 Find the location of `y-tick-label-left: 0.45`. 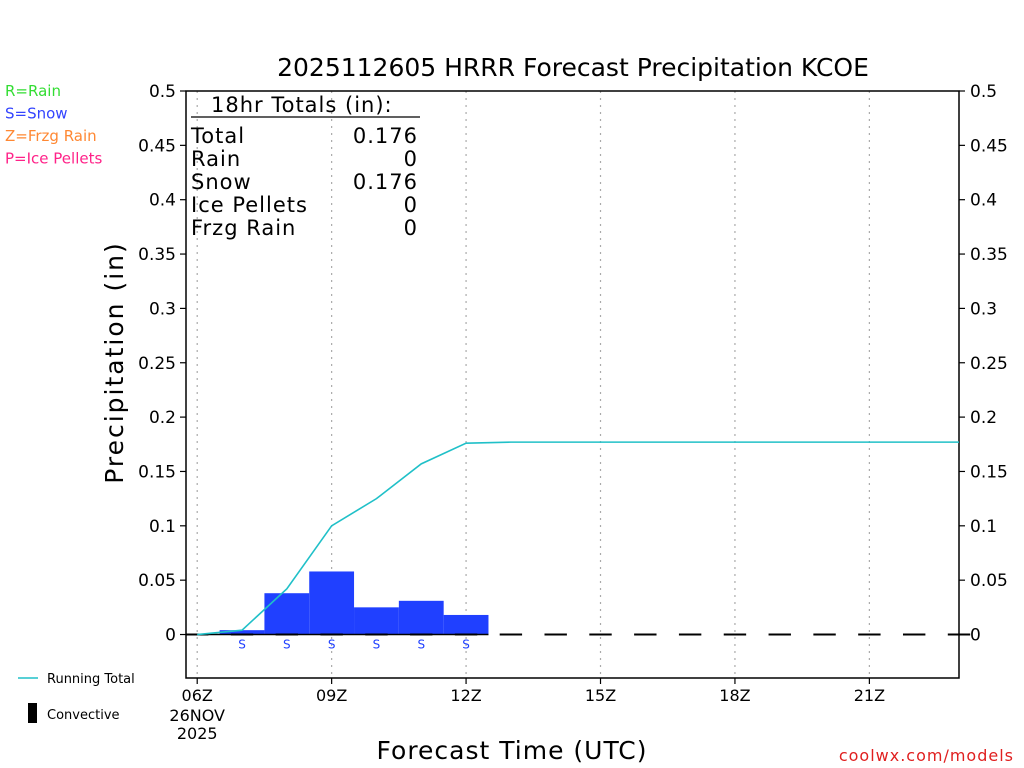

y-tick-label-left: 0.45 is located at coordinates (157, 146).